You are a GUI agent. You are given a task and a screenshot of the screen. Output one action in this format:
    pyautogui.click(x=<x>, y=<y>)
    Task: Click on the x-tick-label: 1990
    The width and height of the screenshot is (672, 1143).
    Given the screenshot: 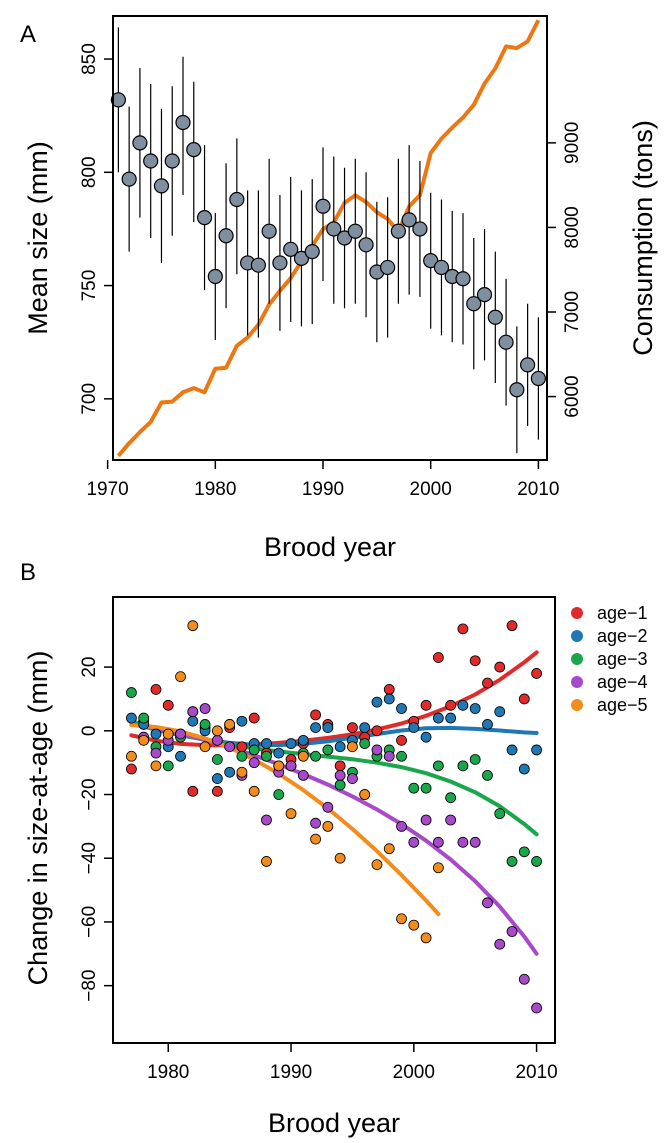 What is the action you would take?
    pyautogui.click(x=323, y=489)
    